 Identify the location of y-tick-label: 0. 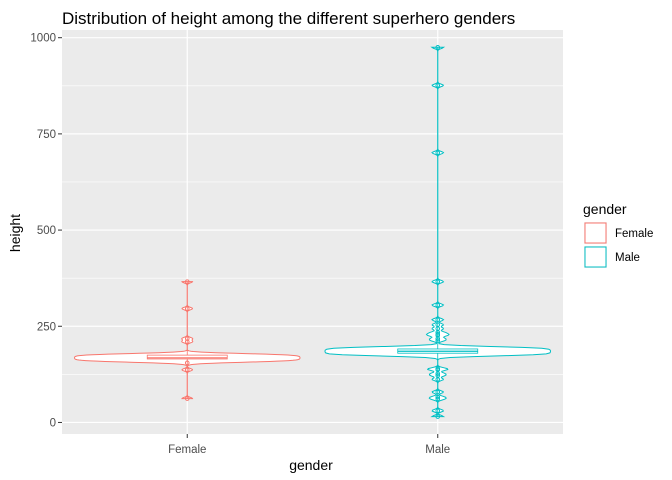
(53, 423).